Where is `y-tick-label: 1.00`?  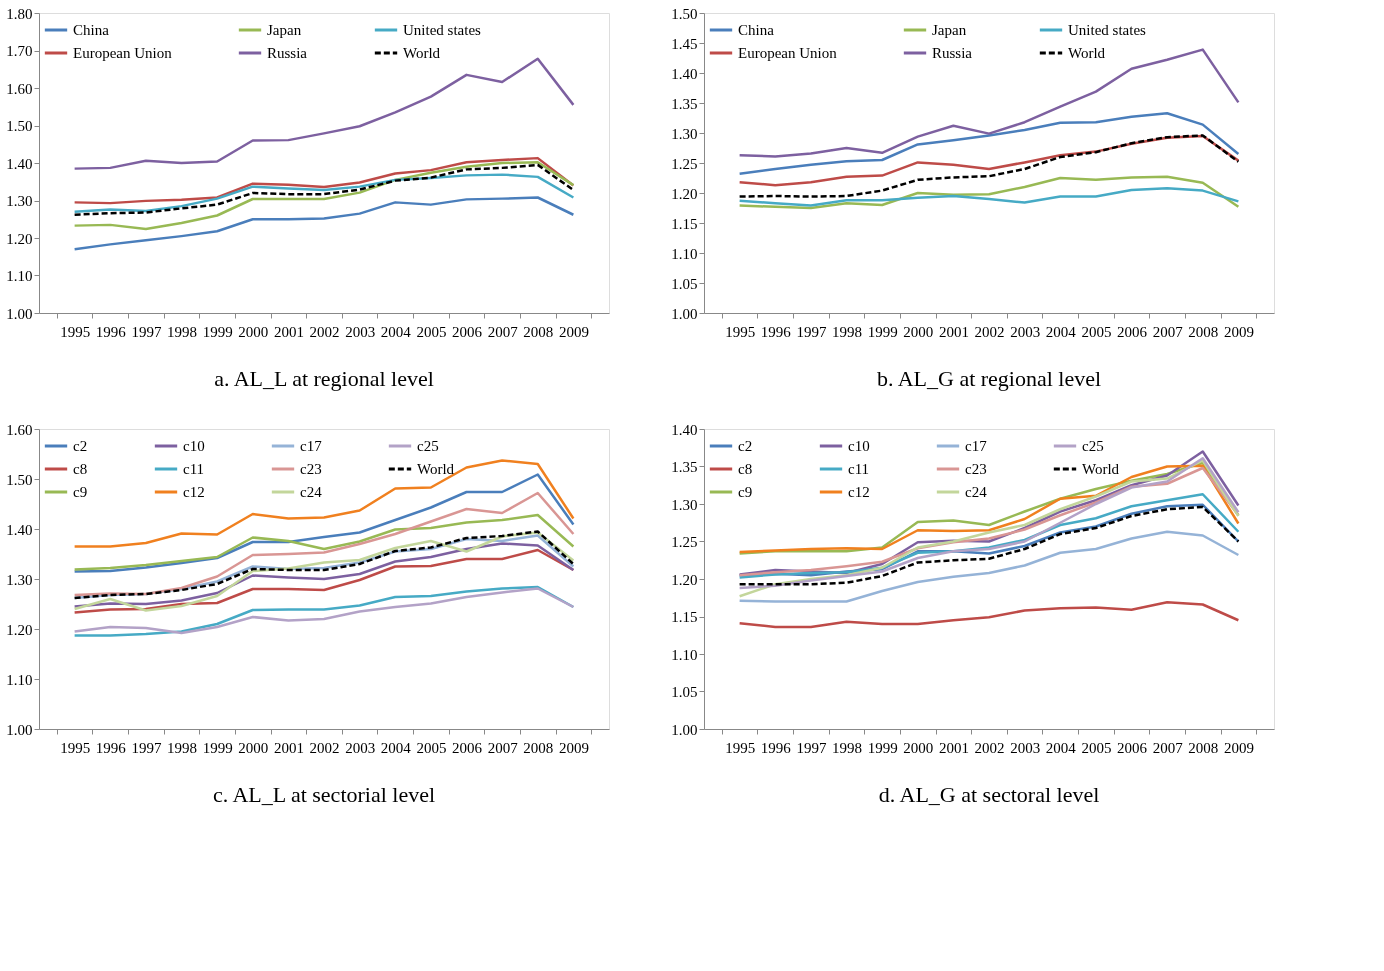 y-tick-label: 1.00 is located at coordinates (19, 313).